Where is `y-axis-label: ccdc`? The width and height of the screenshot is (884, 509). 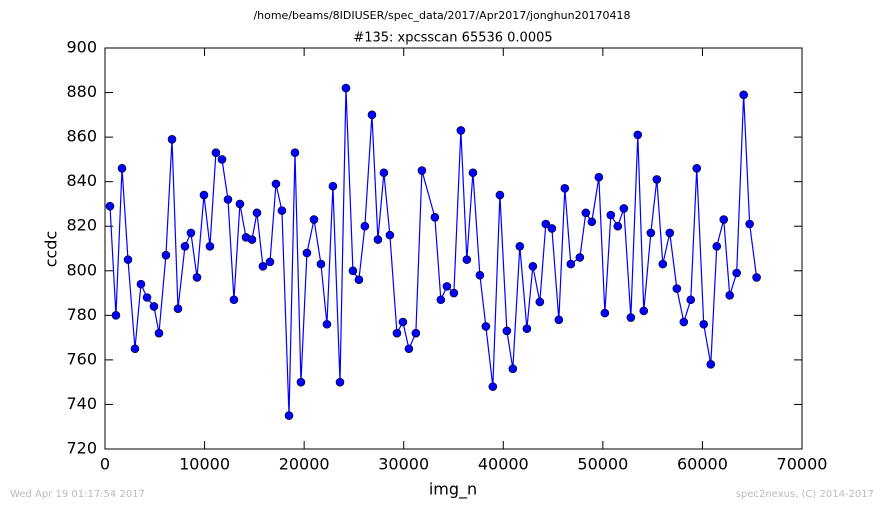
y-axis-label: ccdc is located at coordinates (51, 249).